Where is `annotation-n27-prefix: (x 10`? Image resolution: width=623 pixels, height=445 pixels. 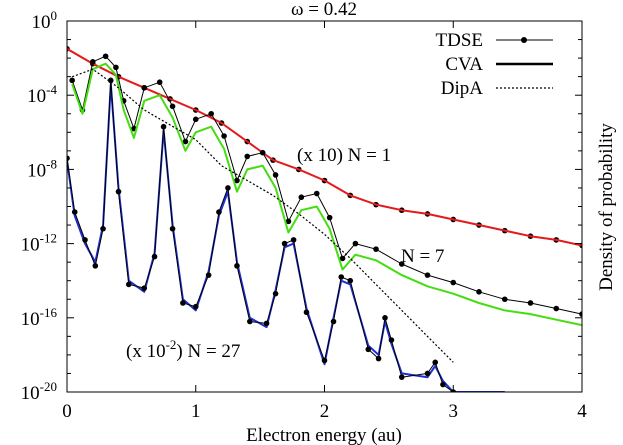
annotation-n27-prefix: (x 10 is located at coordinates (146, 351).